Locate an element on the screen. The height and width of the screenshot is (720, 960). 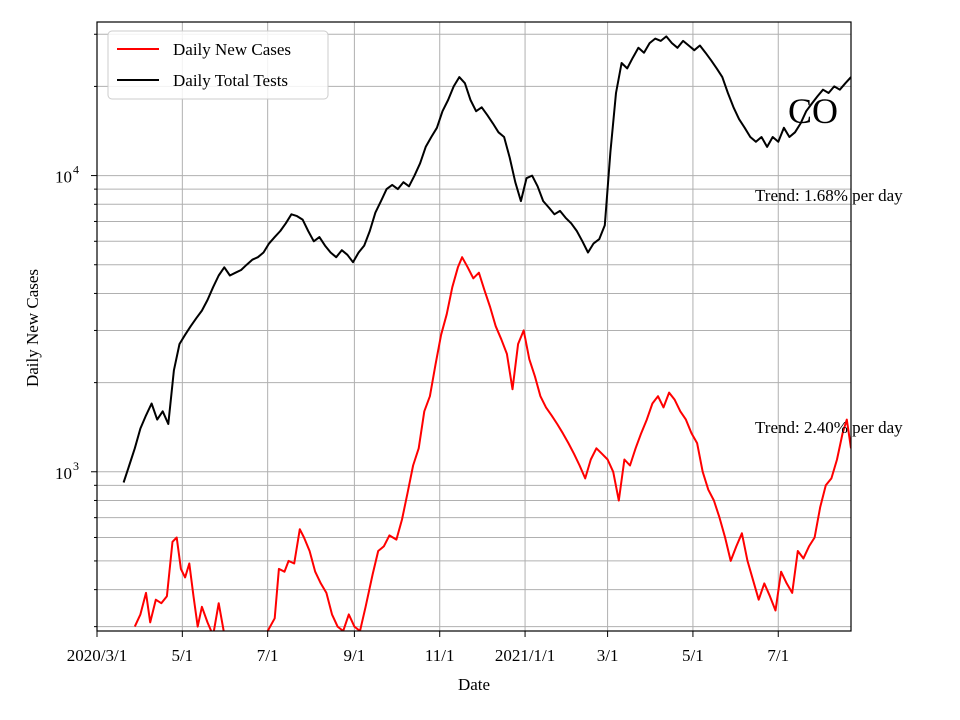
y-tick-label: 10³ is located at coordinates (67, 471).